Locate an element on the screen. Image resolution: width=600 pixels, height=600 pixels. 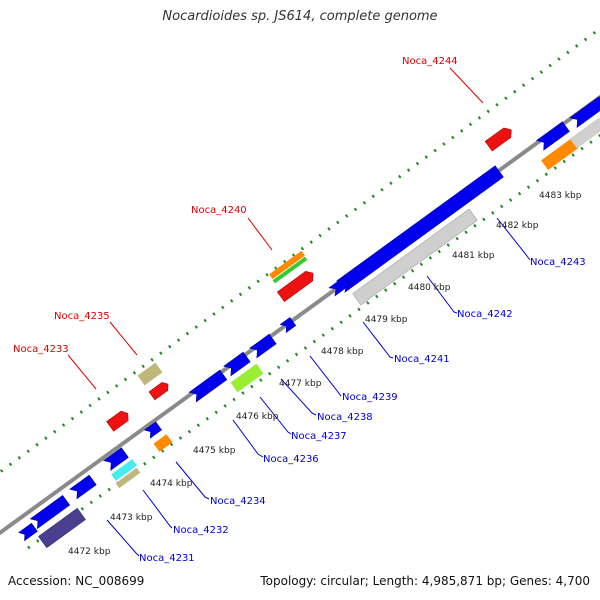
gene-noca-4240-orange is located at coordinates (287, 265).